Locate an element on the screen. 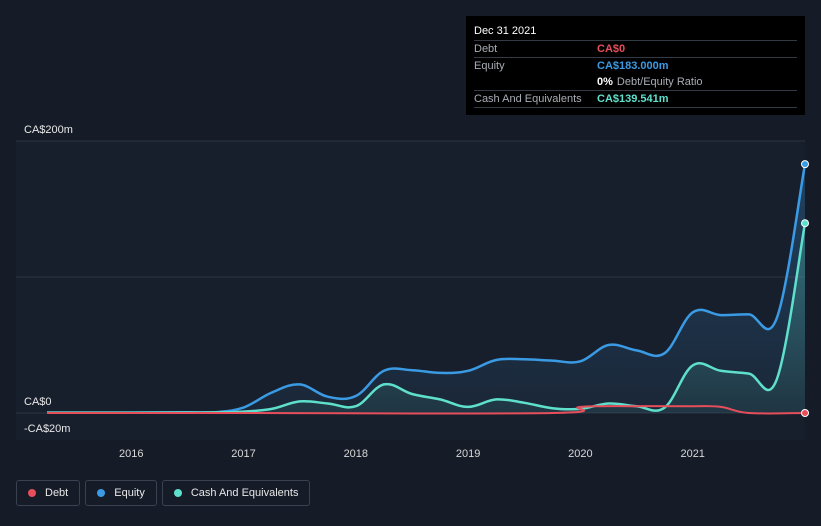  legend: Debt Equity Cash And Equivalents is located at coordinates (163, 493).